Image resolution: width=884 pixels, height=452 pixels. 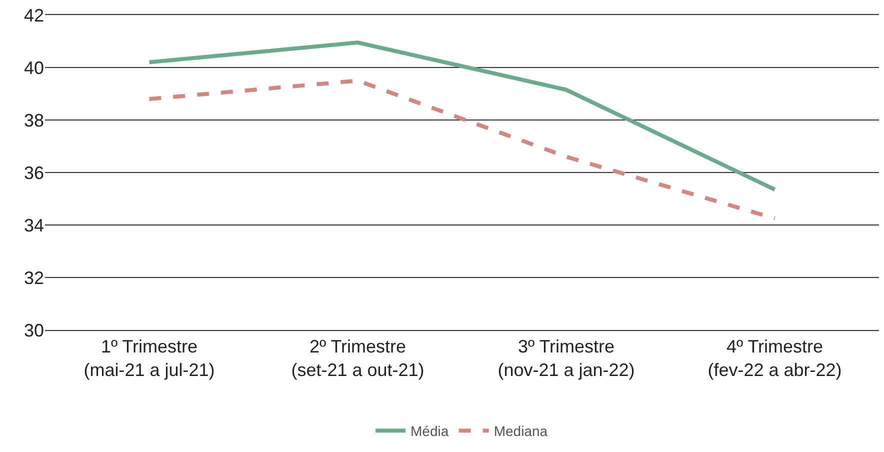 I want to click on x-tick-label: 1º Trimestre (mai-21 a jul-21), so click(x=149, y=358).